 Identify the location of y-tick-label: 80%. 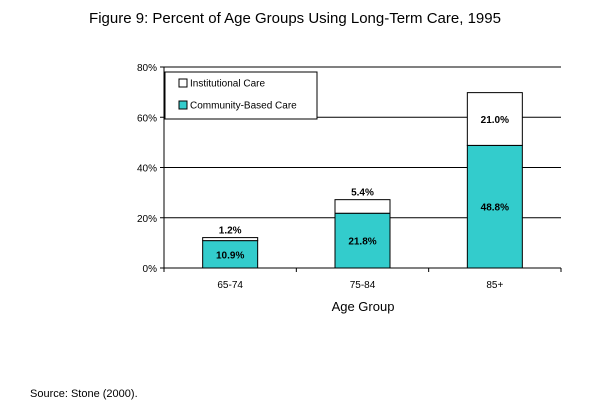
(147, 68).